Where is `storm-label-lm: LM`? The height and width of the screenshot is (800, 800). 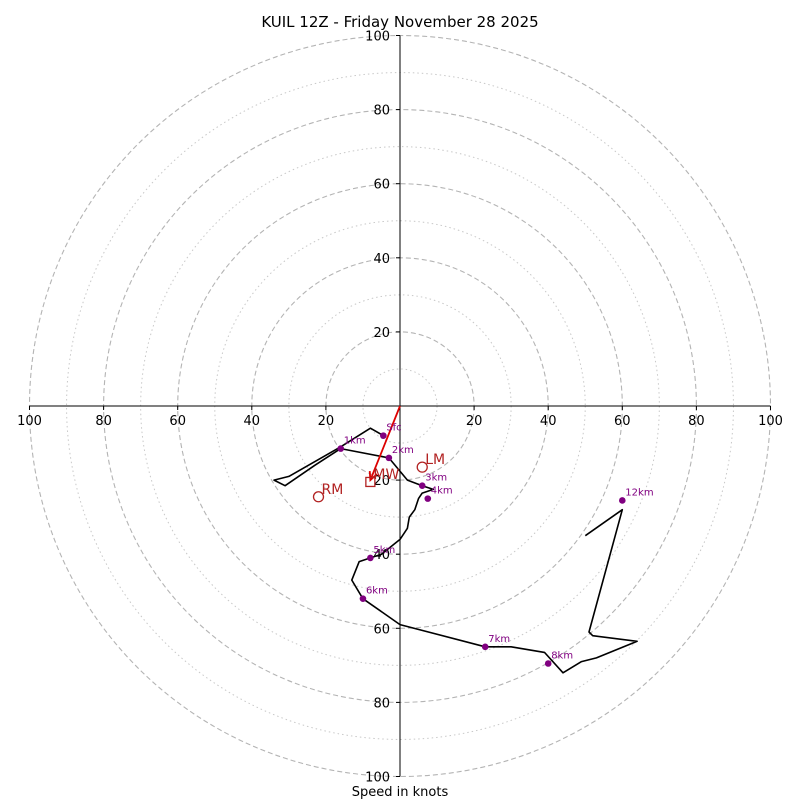
storm-label-lm: LM is located at coordinates (435, 460).